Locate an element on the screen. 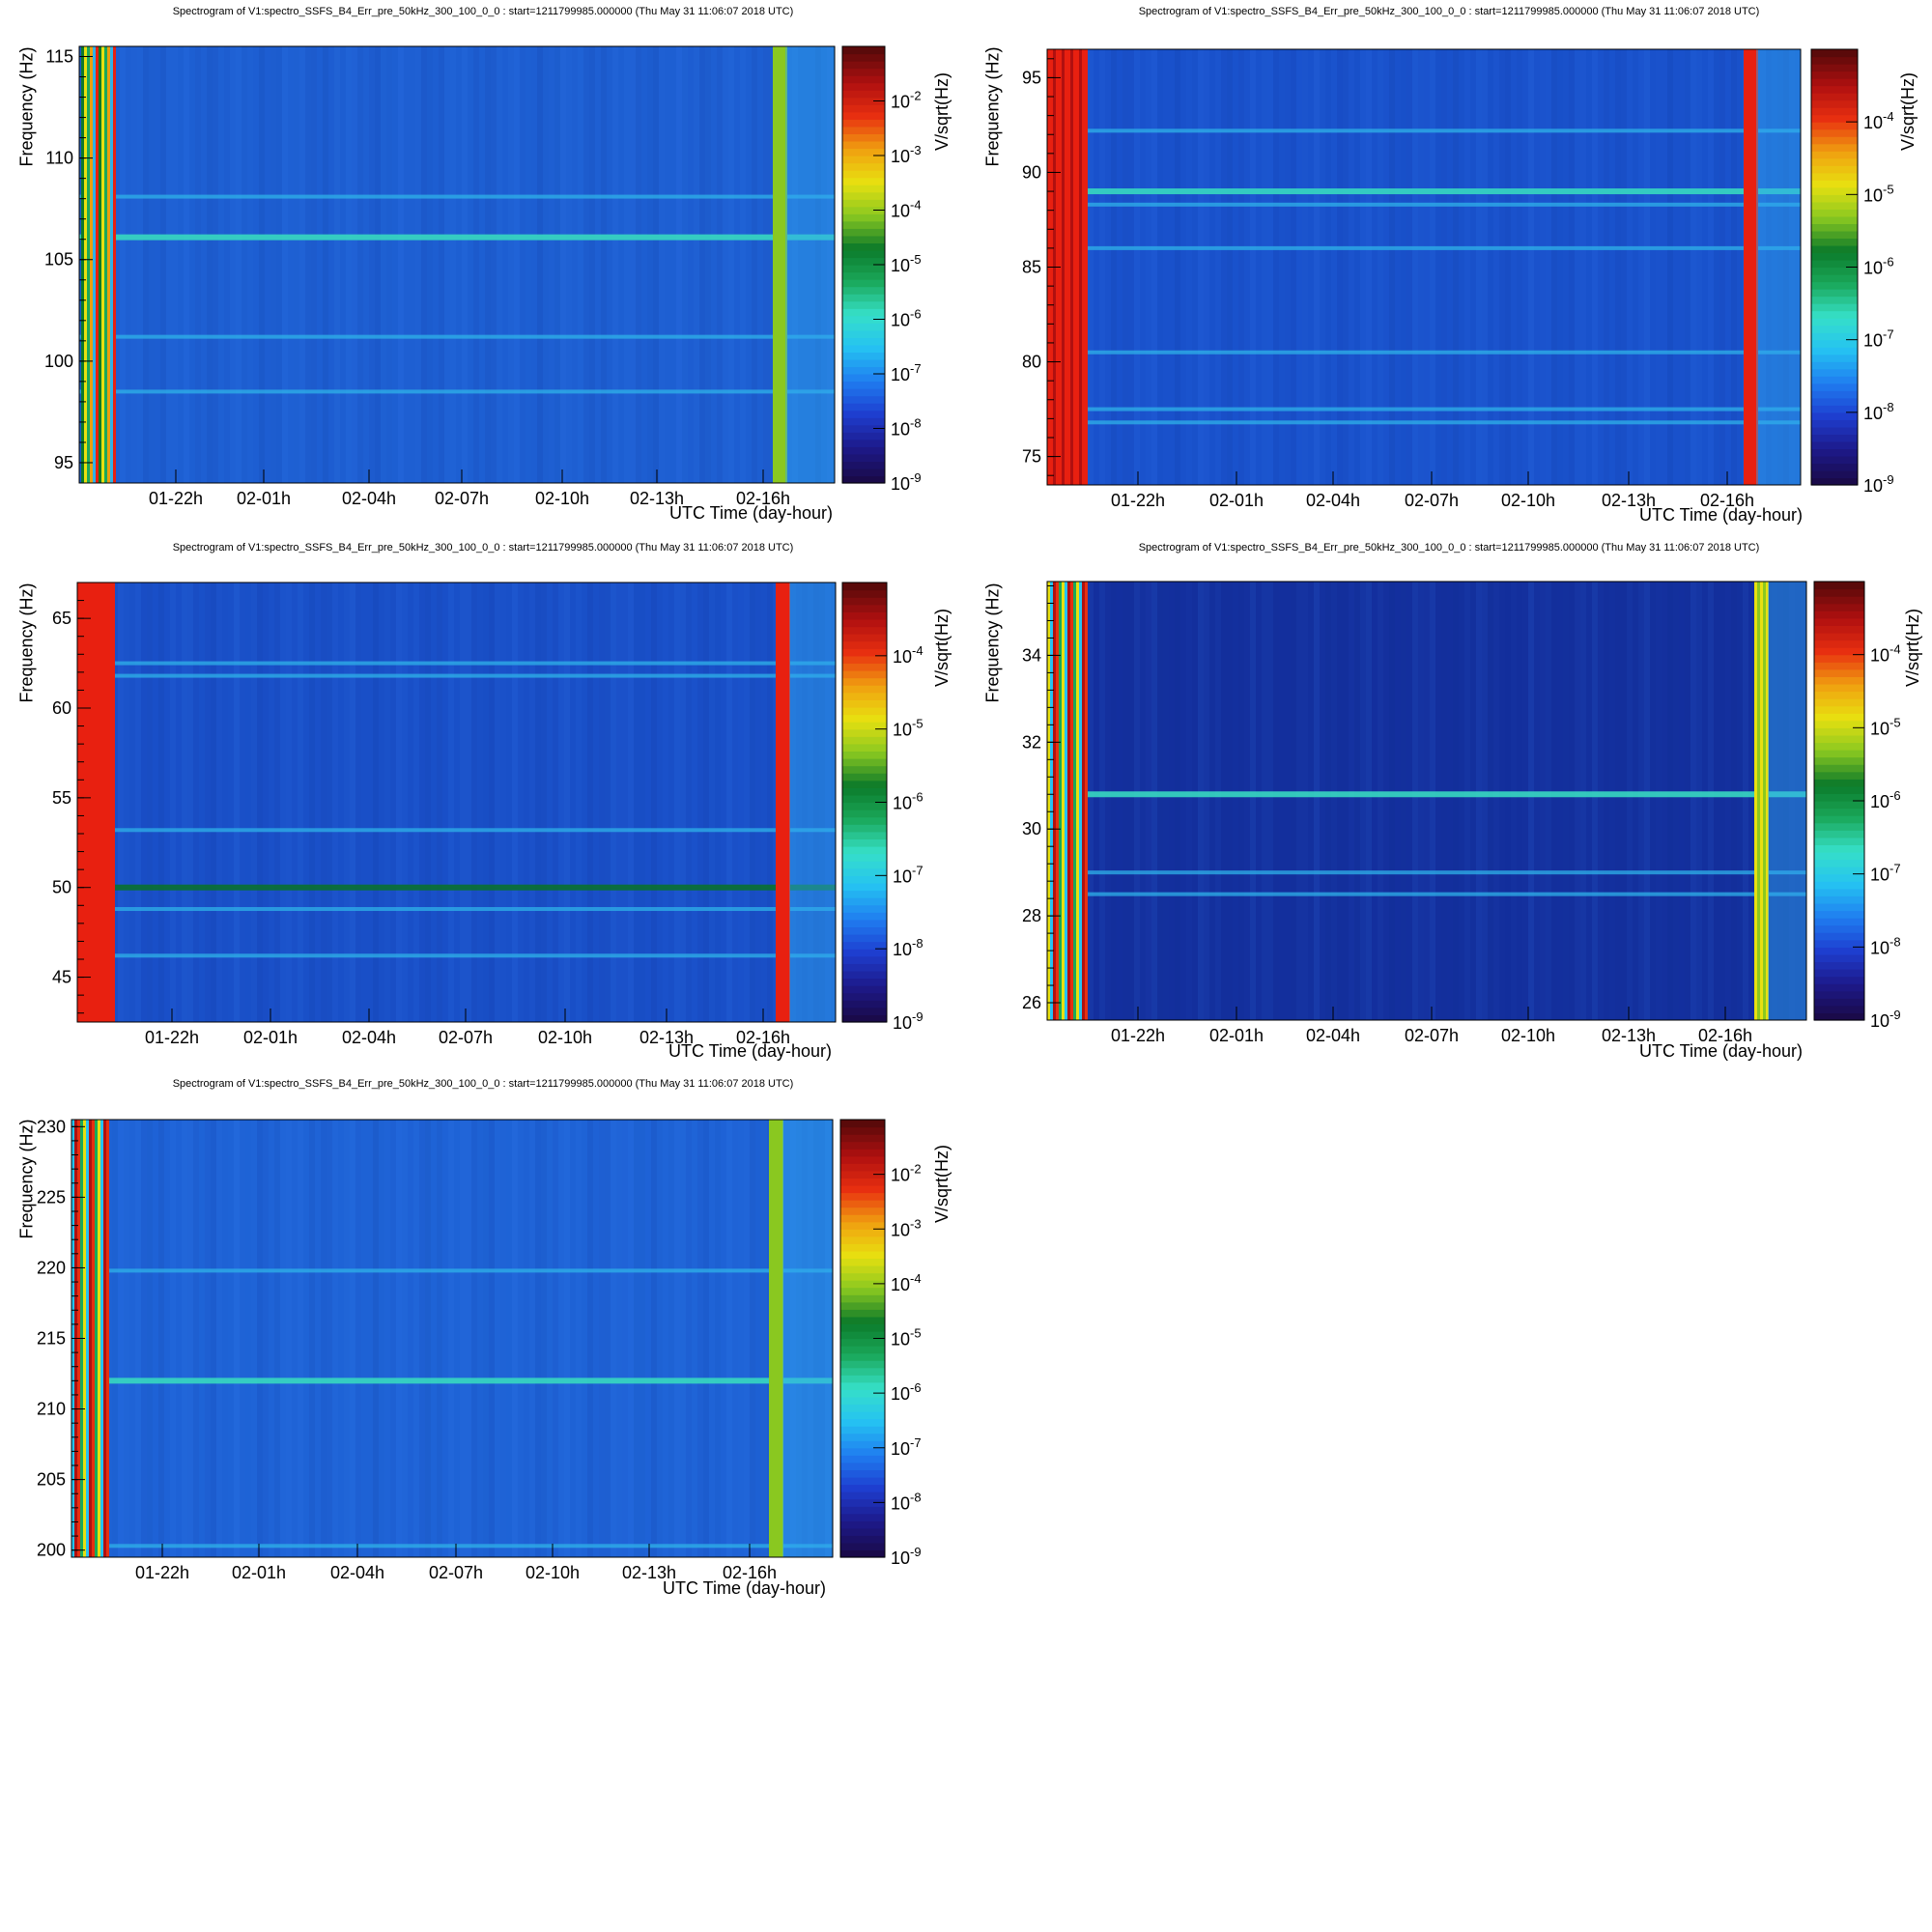 The image size is (1932, 1932). colorbar-tick-label: 10-4 is located at coordinates (1878, 120).